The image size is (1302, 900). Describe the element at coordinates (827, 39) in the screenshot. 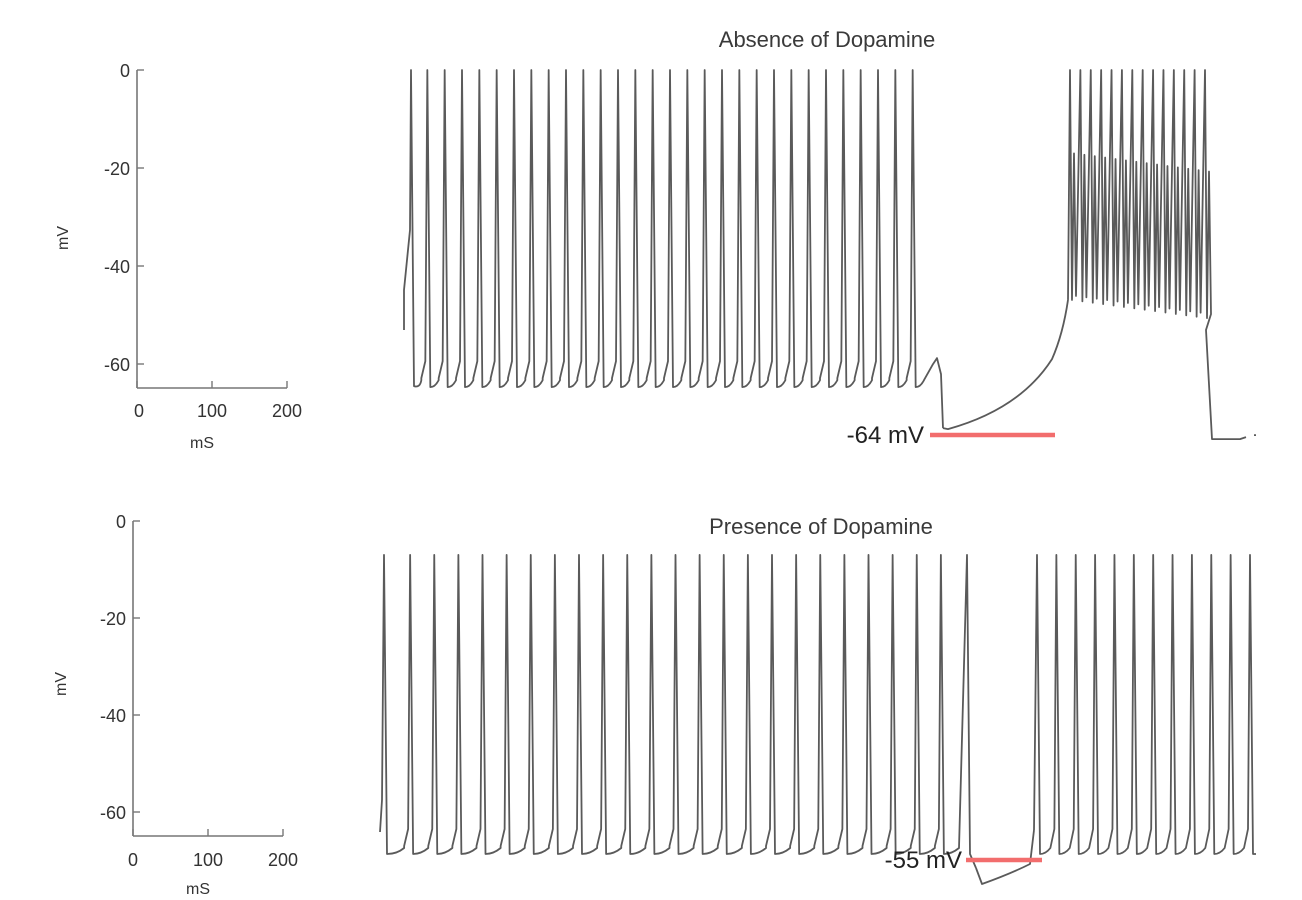

I see `chart-title: Absence of Dopamine` at that location.